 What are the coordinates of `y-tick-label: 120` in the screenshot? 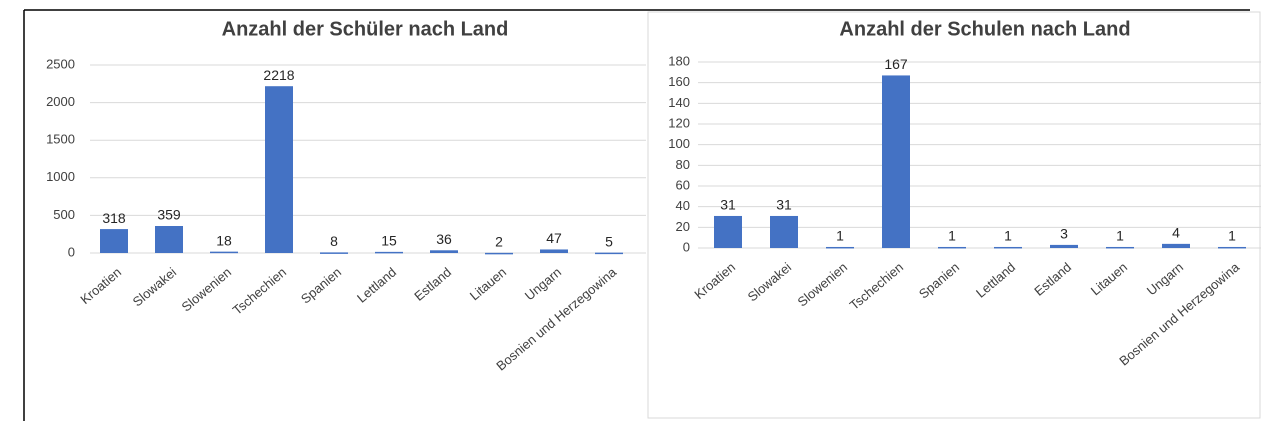 It's located at (679, 122).